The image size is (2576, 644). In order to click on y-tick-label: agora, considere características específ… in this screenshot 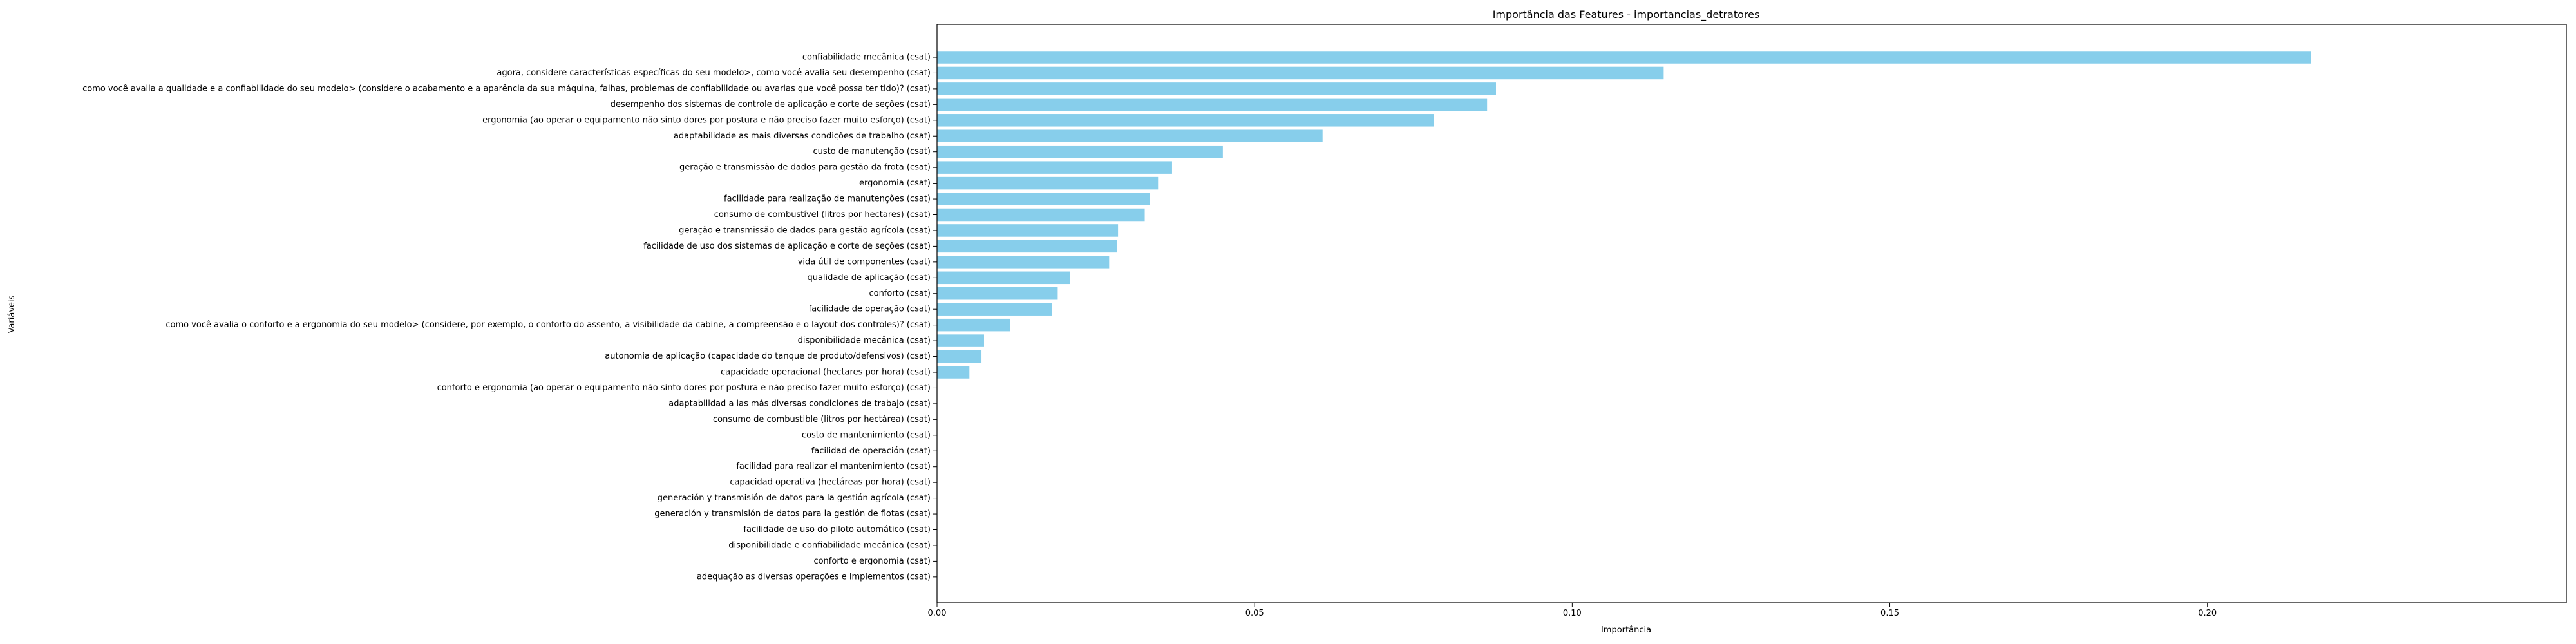, I will do `click(714, 73)`.